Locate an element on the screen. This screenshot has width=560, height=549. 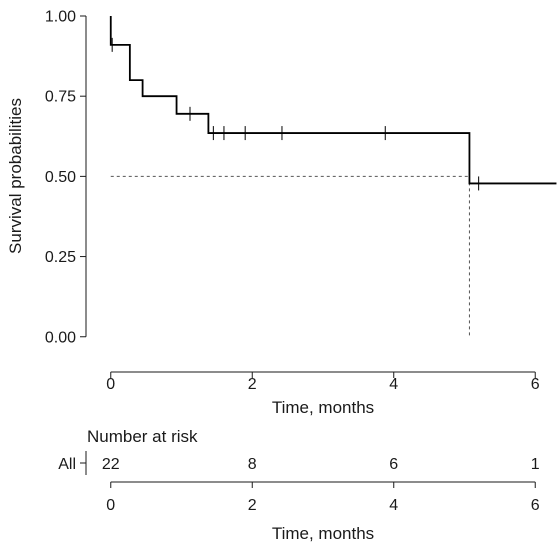
survival-x-axis-title: Time, months is located at coordinates (323, 407).